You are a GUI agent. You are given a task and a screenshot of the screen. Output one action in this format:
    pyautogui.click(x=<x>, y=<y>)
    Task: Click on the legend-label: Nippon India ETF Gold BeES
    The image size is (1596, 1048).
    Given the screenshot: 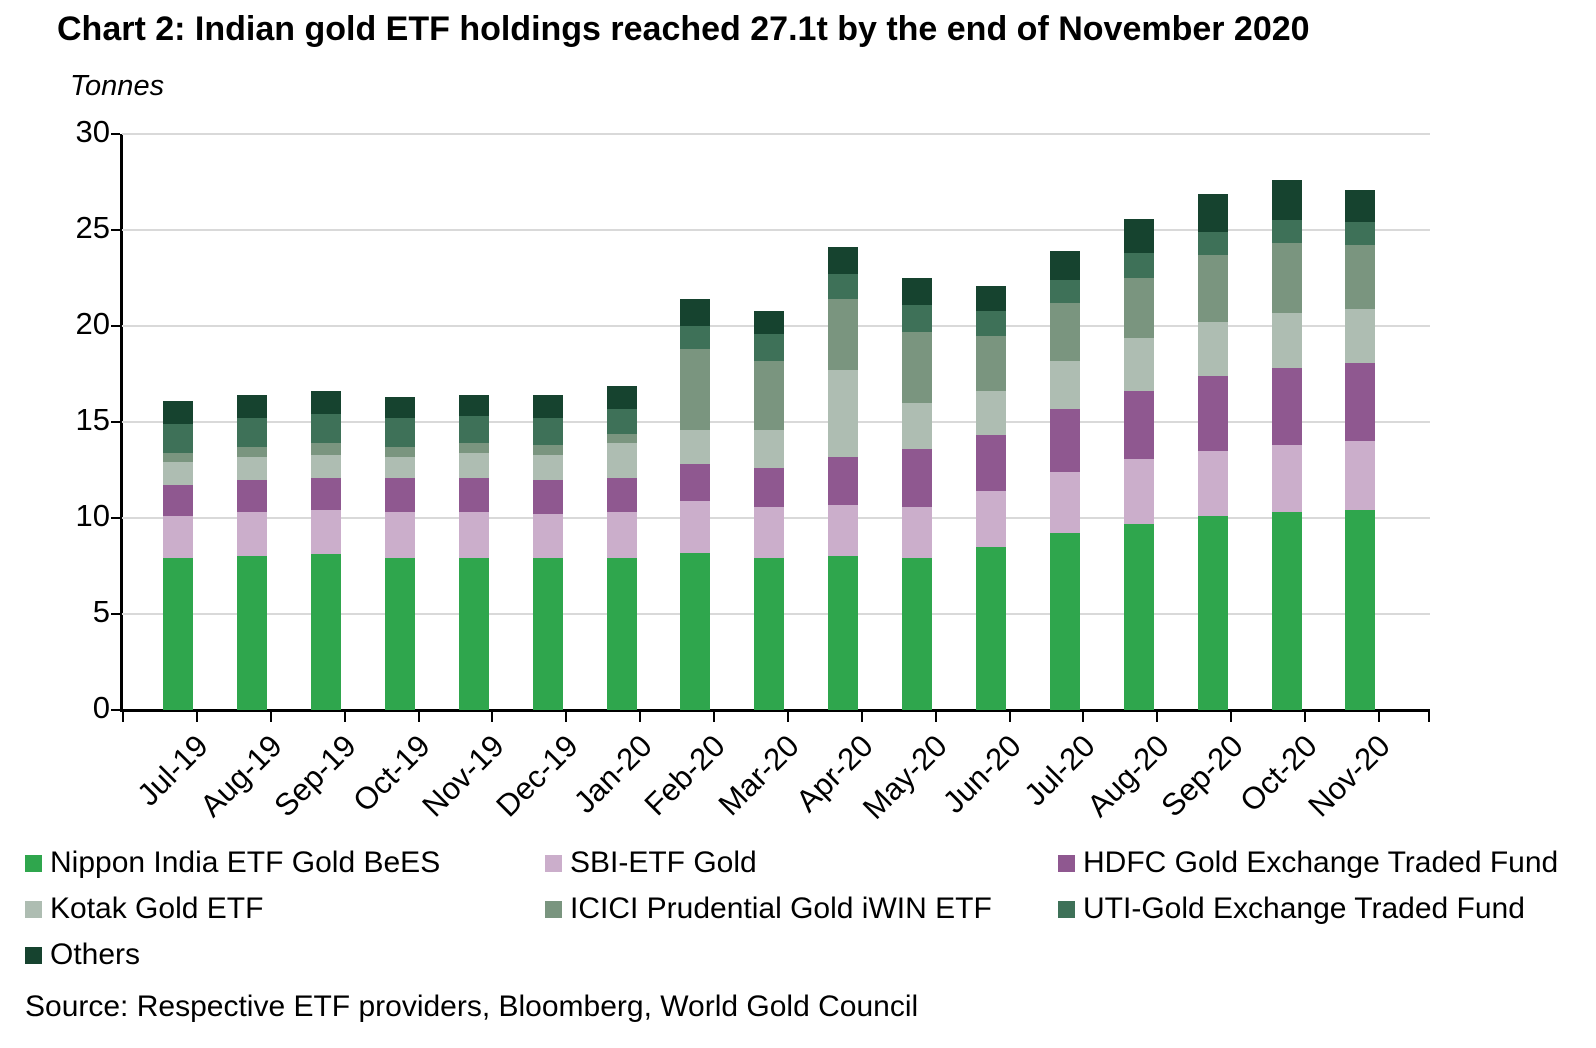 What is the action you would take?
    pyautogui.click(x=245, y=862)
    